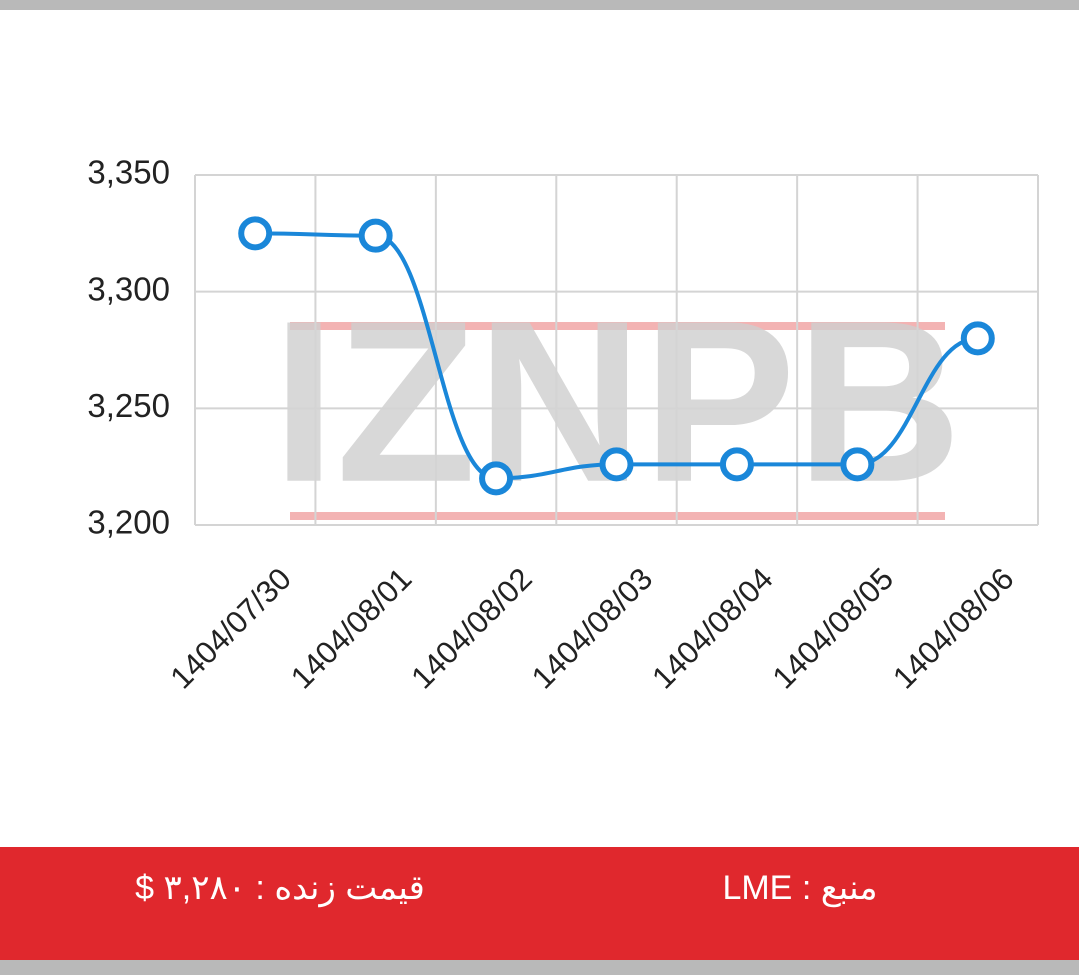  Describe the element at coordinates (471, 628) in the screenshot. I see `x-tick-label: 1404/08/02` at that location.